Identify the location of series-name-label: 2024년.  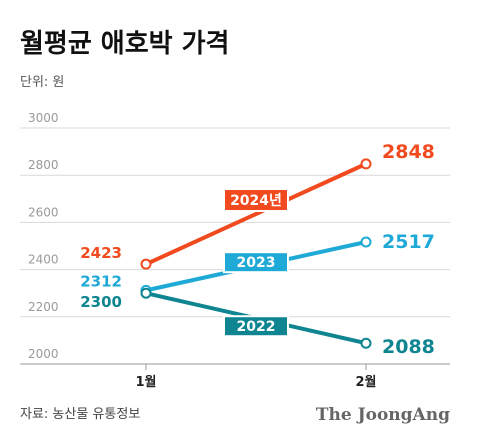
(256, 201).